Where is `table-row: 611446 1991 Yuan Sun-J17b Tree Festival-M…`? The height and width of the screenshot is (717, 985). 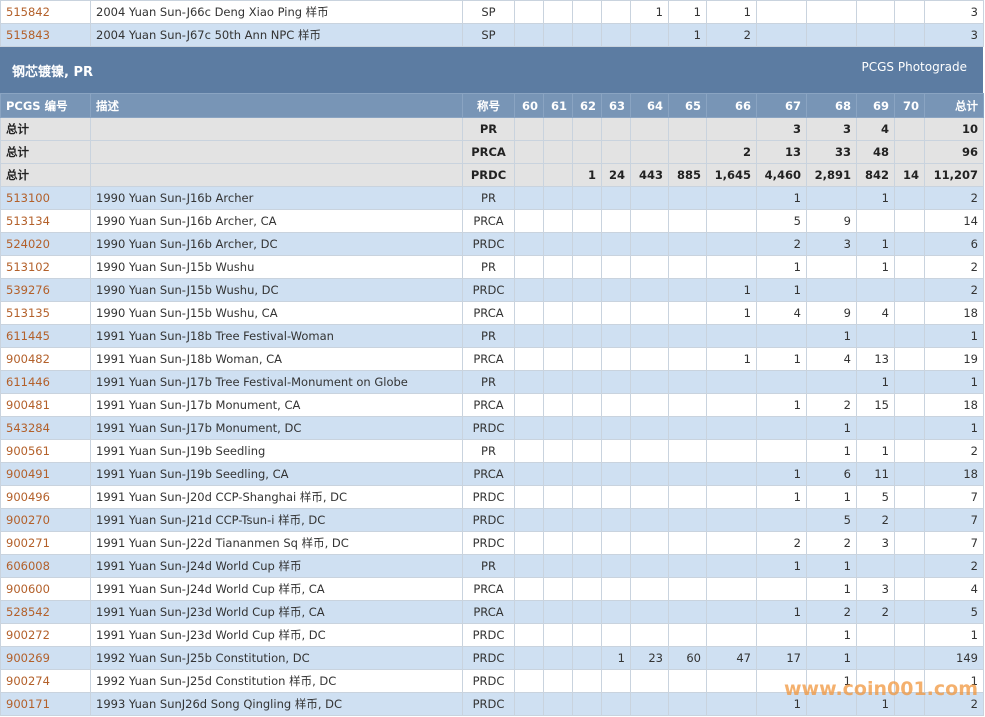 table-row: 611446 1991 Yuan Sun-J17b Tree Festival-M… is located at coordinates (492, 382).